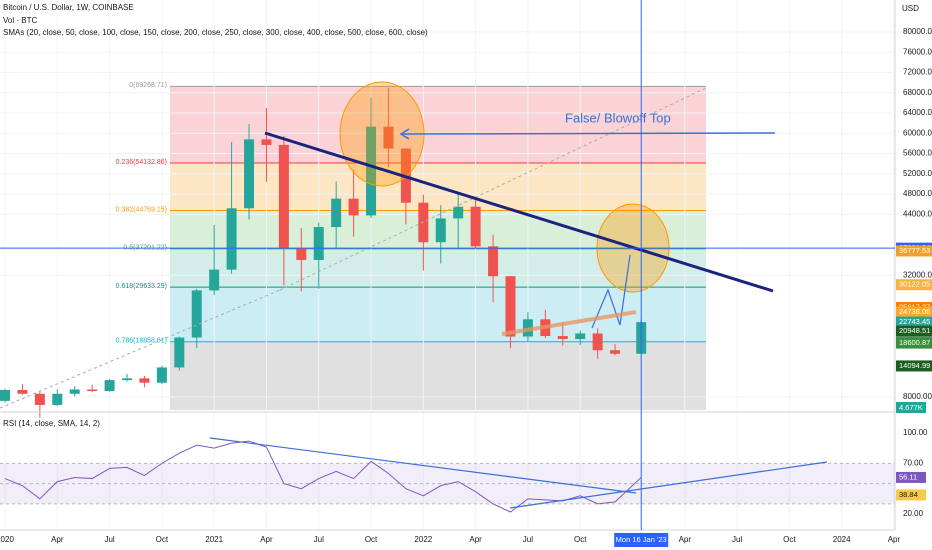  I want to click on volume-badge, so click(911, 407).